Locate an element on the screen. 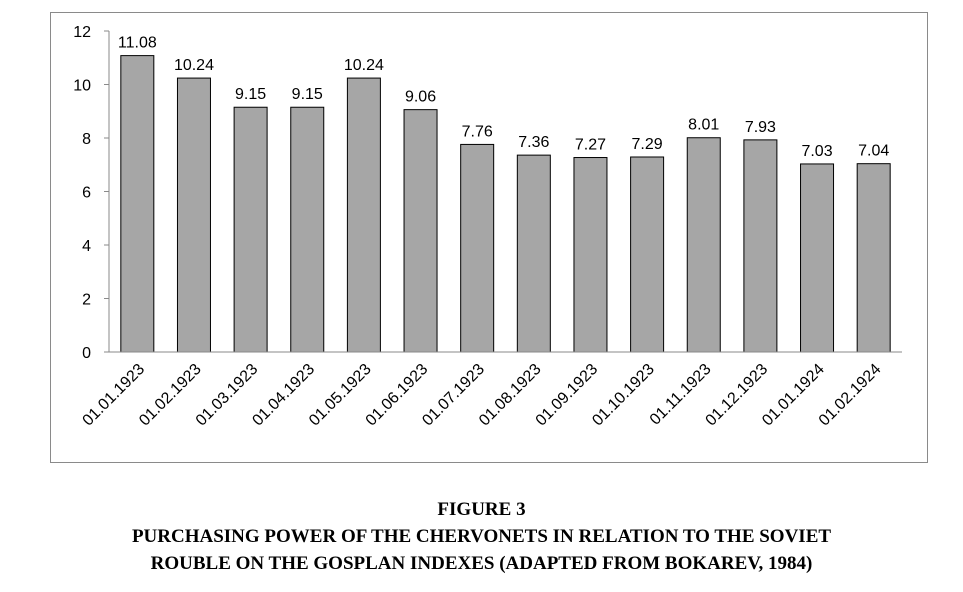 The width and height of the screenshot is (963, 592). x-tick-label: 01.10.1923 is located at coordinates (623, 395).